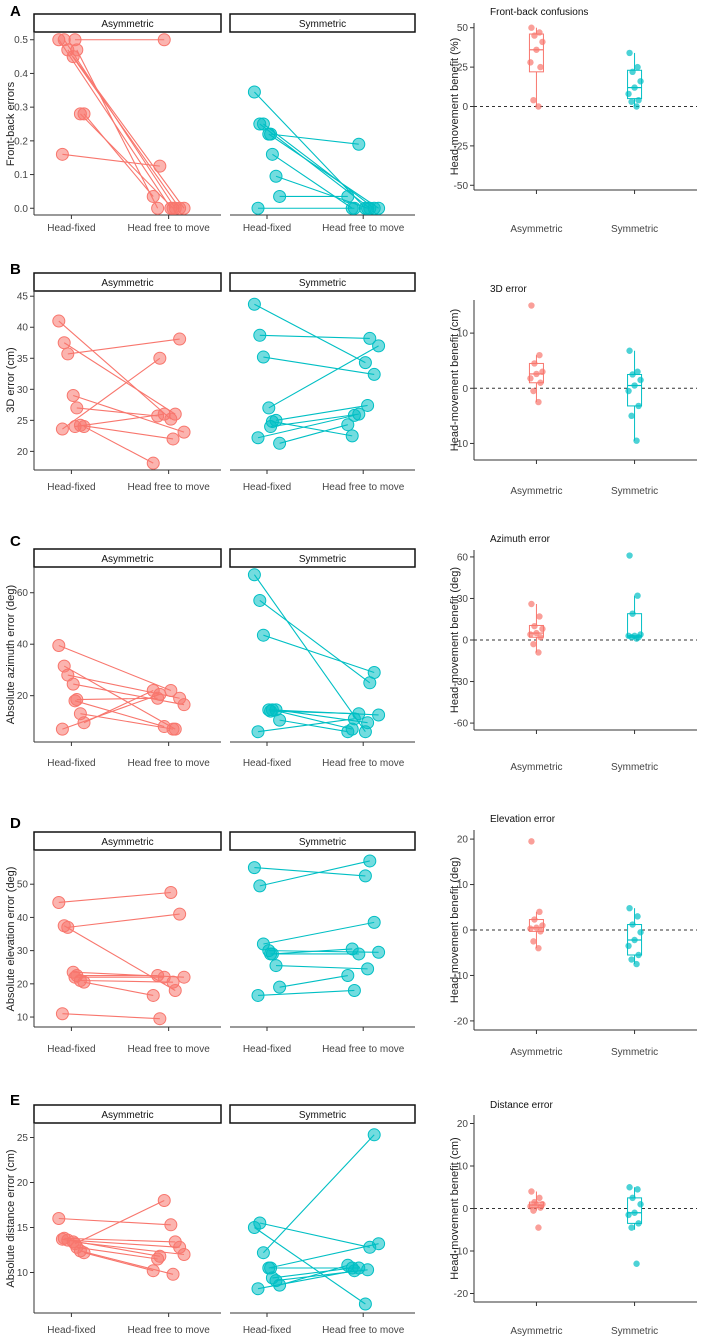  I want to click on y-tick-label: 40, so click(23, 328).